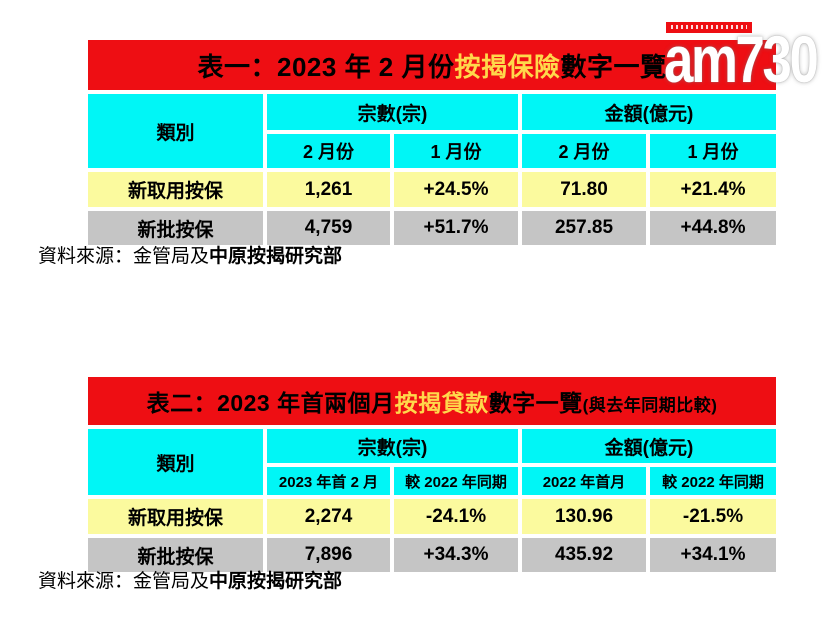 Image resolution: width=834 pixels, height=620 pixels. I want to click on subheader-count-yoy: 較 2022 年同期, so click(456, 481).